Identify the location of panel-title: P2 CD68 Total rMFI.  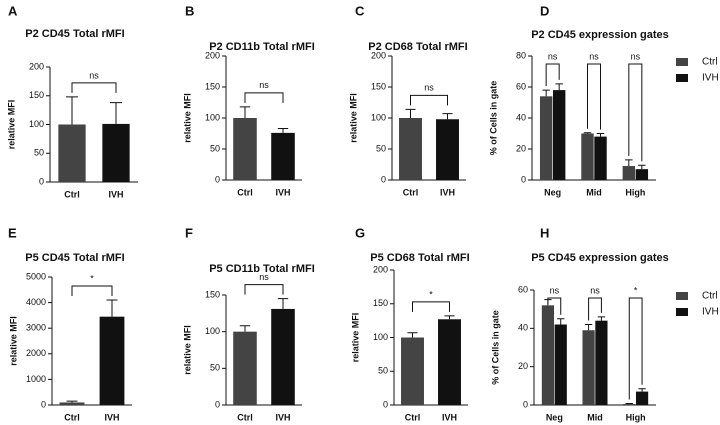
(417, 47).